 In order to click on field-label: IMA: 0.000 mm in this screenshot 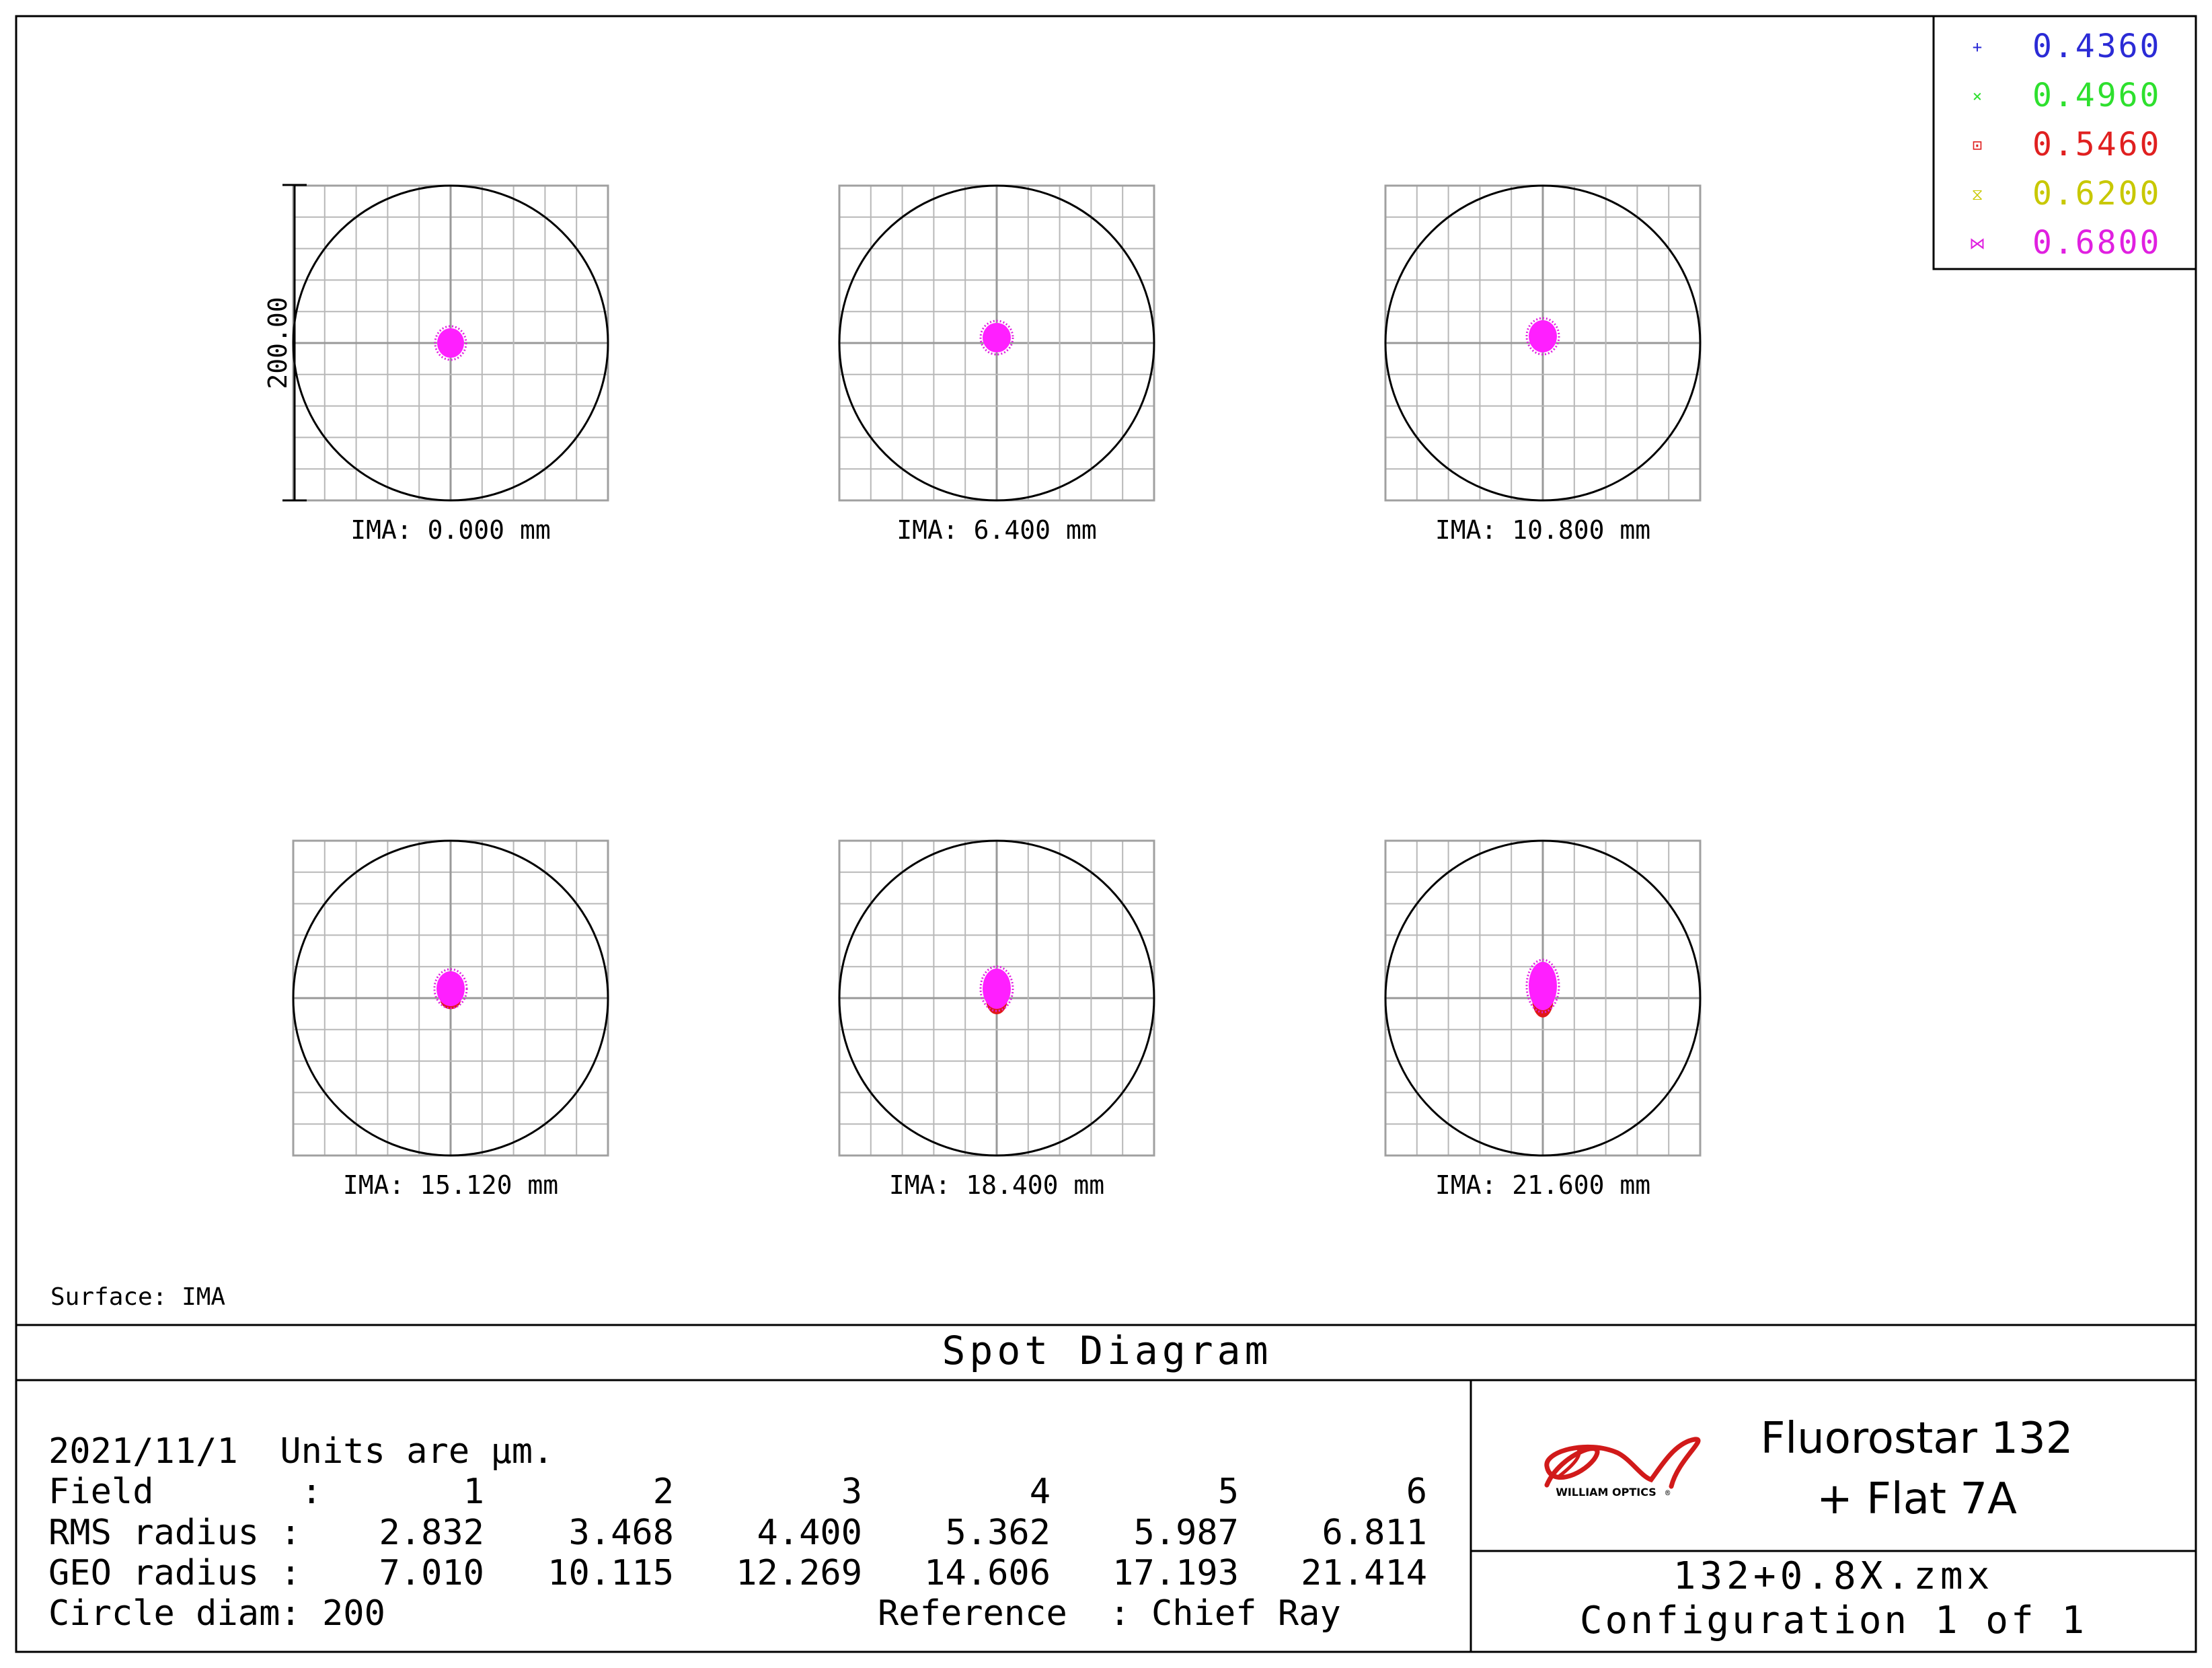, I will do `click(450, 530)`.